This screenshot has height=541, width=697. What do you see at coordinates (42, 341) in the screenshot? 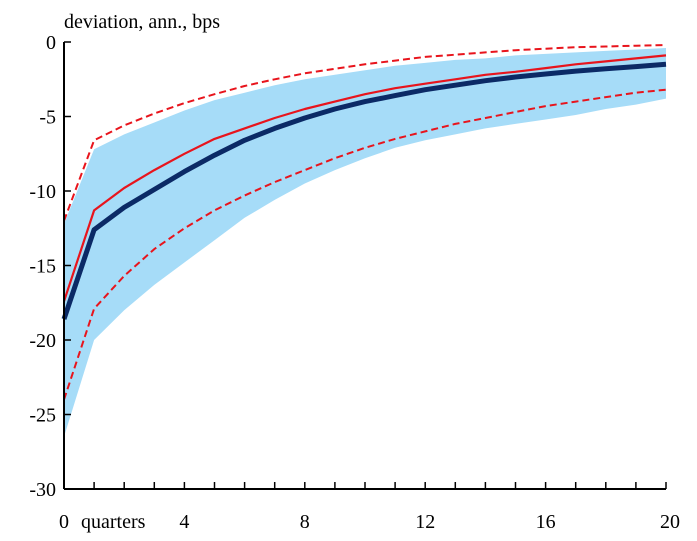
I see `y-tick-label: -20` at bounding box center [42, 341].